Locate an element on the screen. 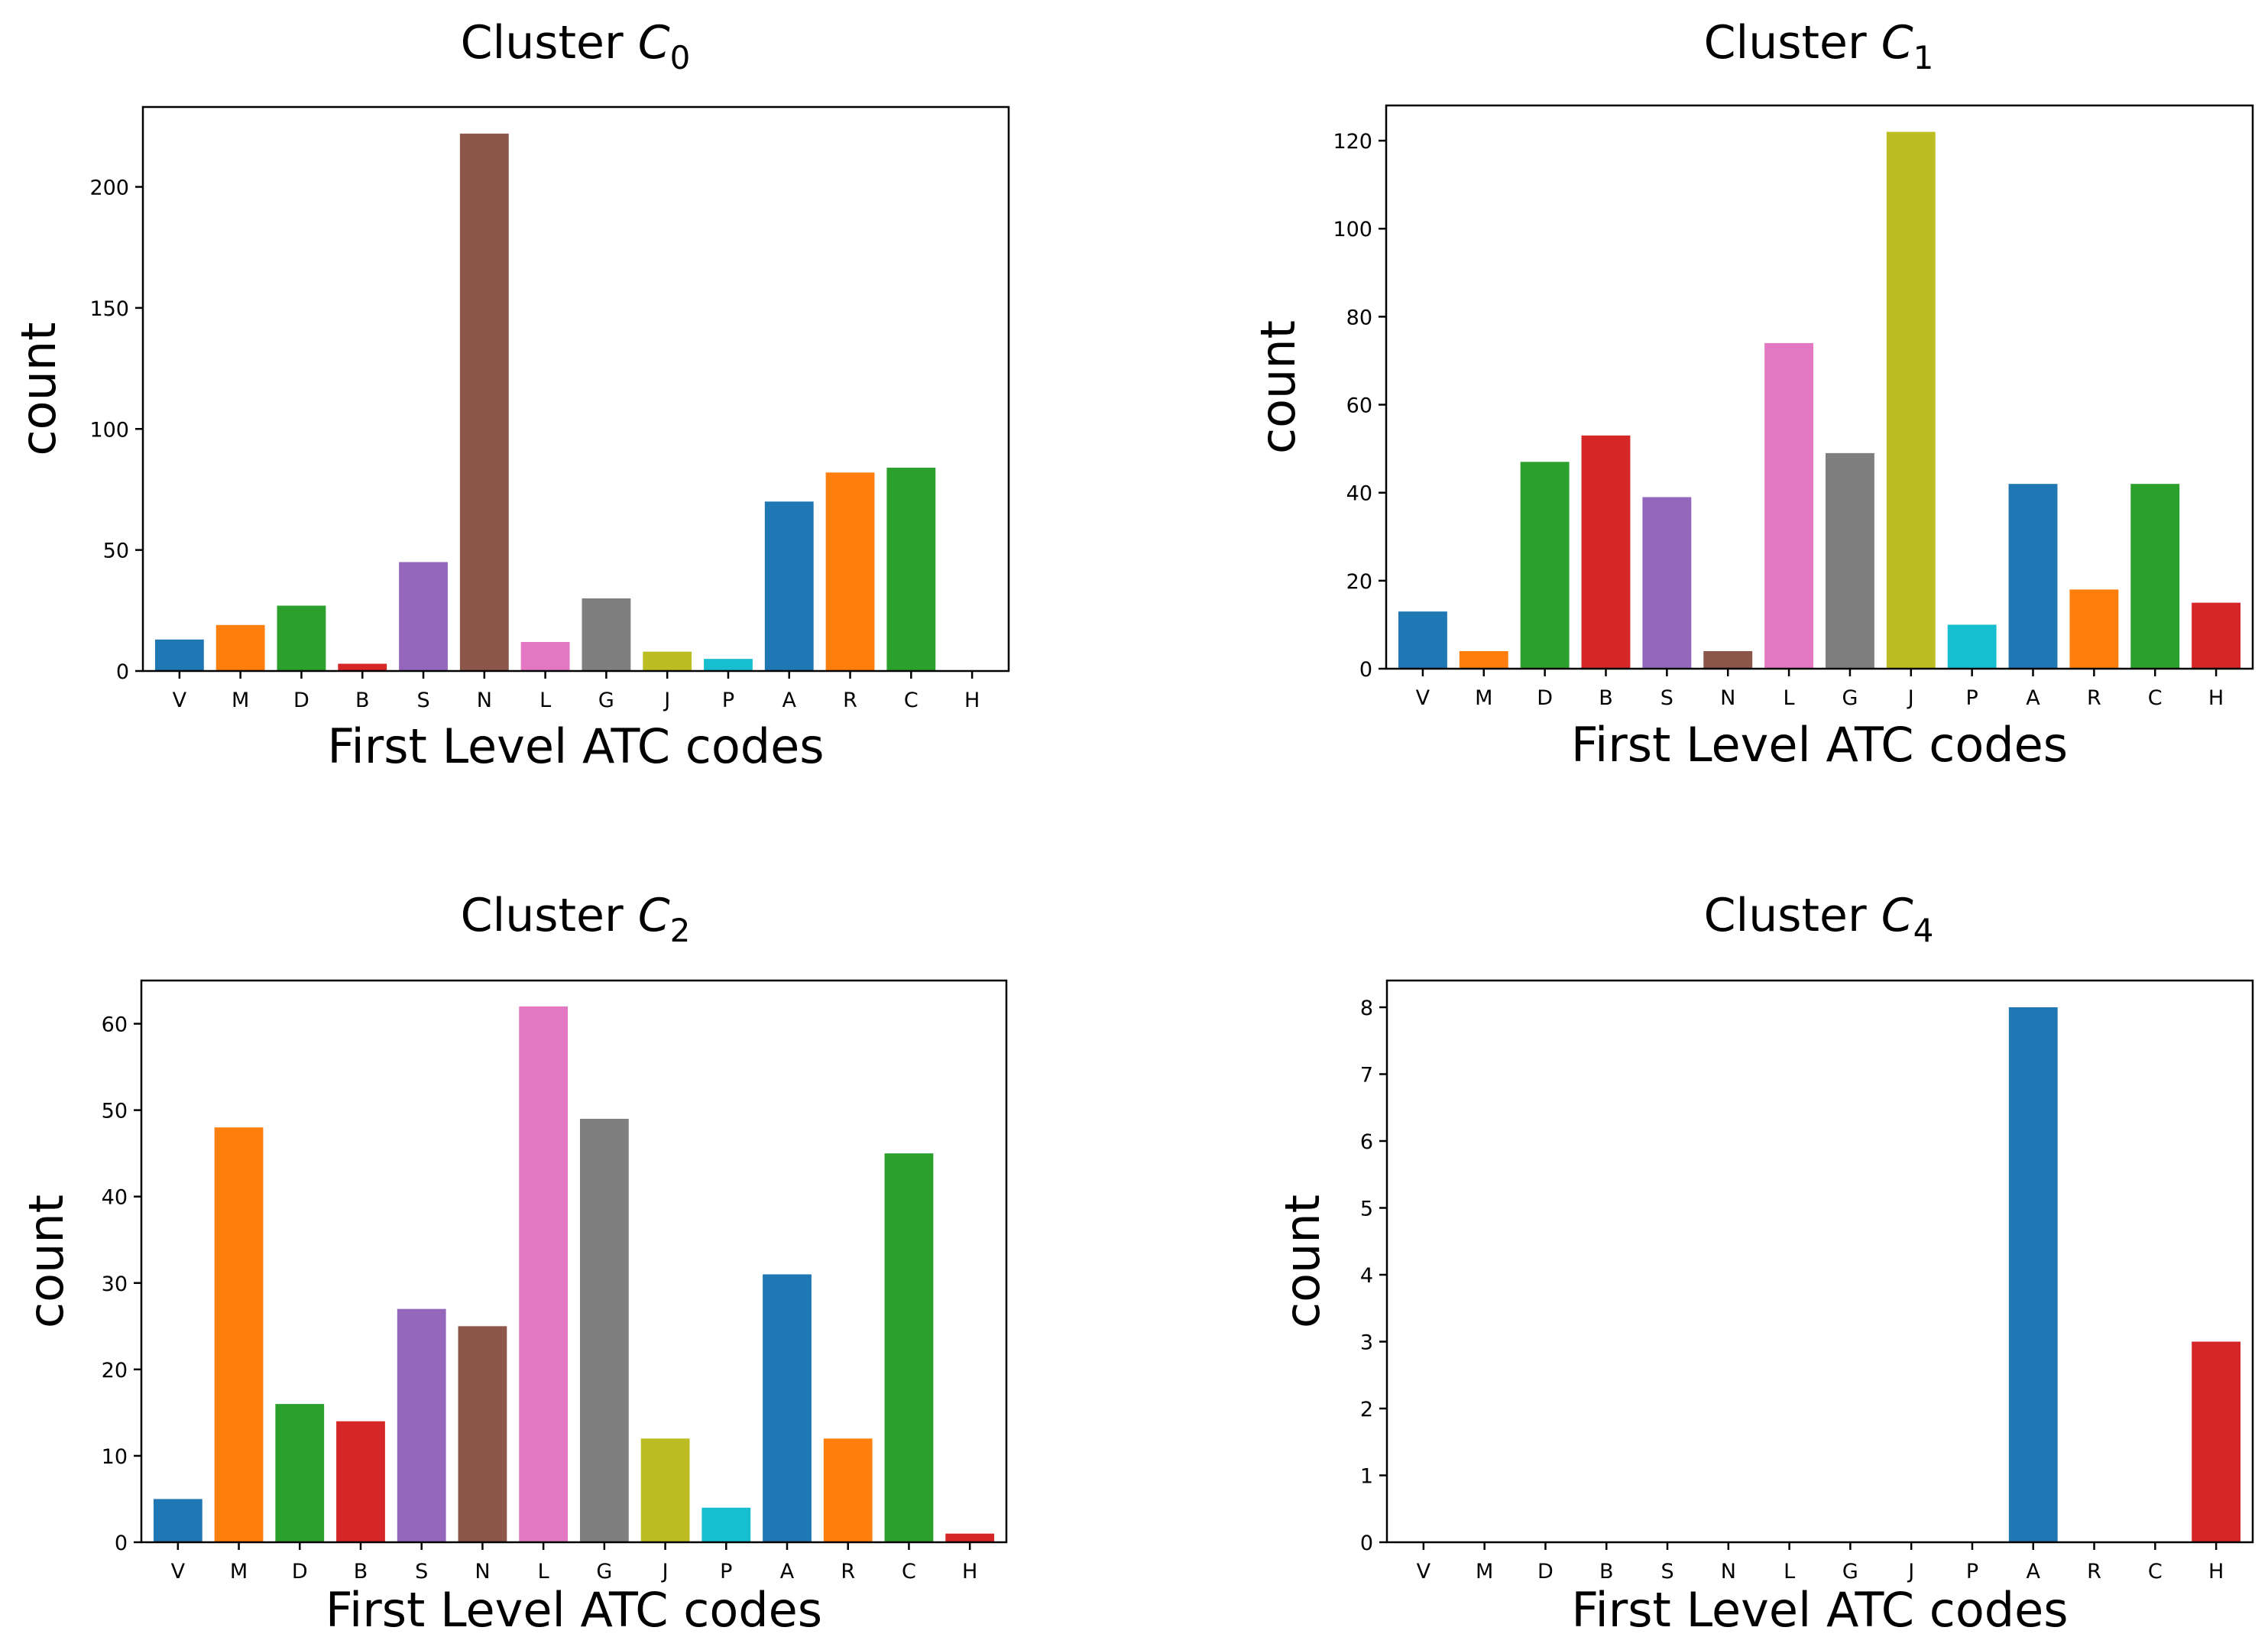 This screenshot has height=1650, width=2268. chart-title-subscript: 2 is located at coordinates (681, 931).